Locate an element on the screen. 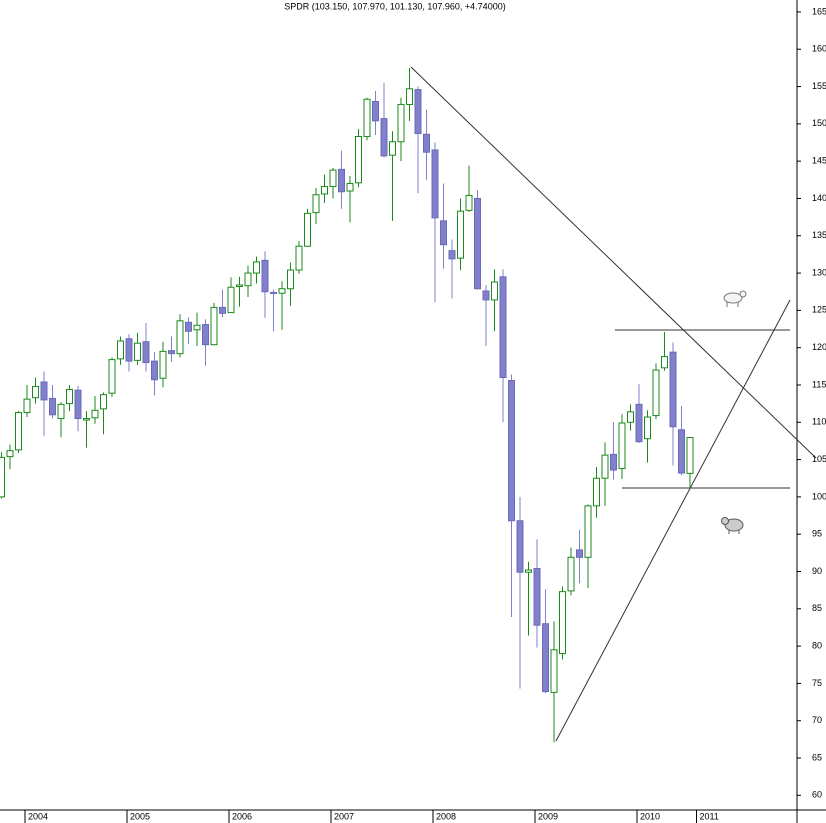 The height and width of the screenshot is (823, 826). y-tick-label: 75 is located at coordinates (817, 683).